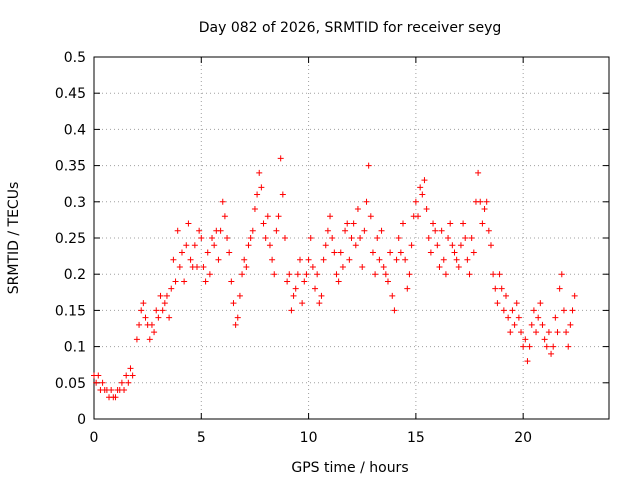  I want to click on y-tick-label: 0.2, so click(75, 275).